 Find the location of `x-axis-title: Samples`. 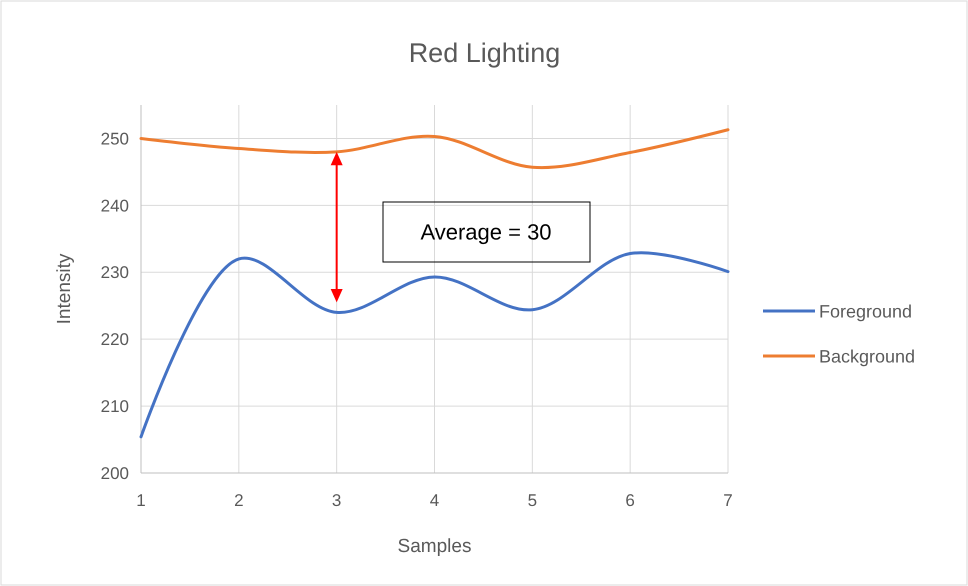

x-axis-title: Samples is located at coordinates (435, 546).